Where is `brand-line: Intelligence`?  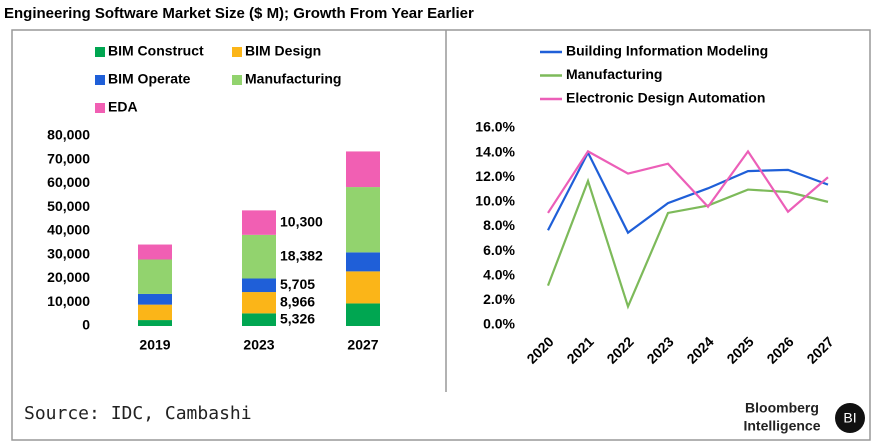 brand-line: Intelligence is located at coordinates (781, 426).